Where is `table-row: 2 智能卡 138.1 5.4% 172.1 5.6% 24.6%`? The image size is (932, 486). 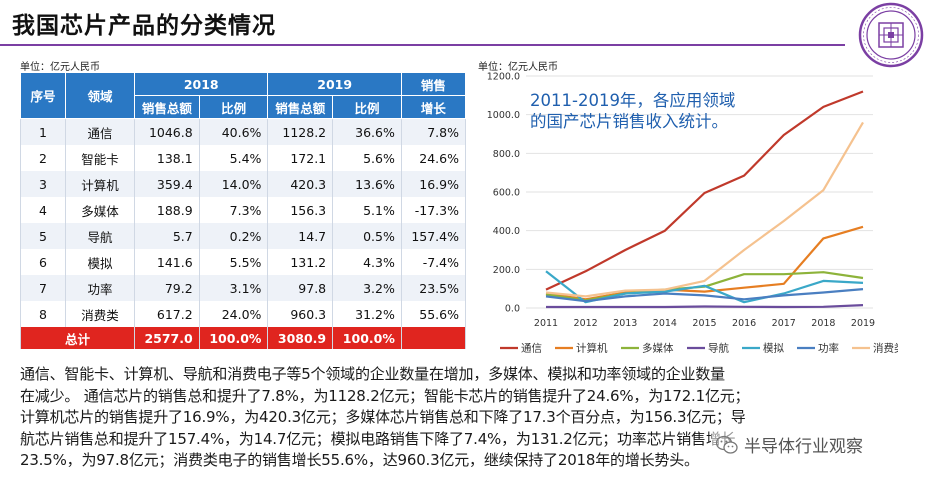
table-row: 2 智能卡 138.1 5.4% 172.1 5.6% 24.6% is located at coordinates (243, 158).